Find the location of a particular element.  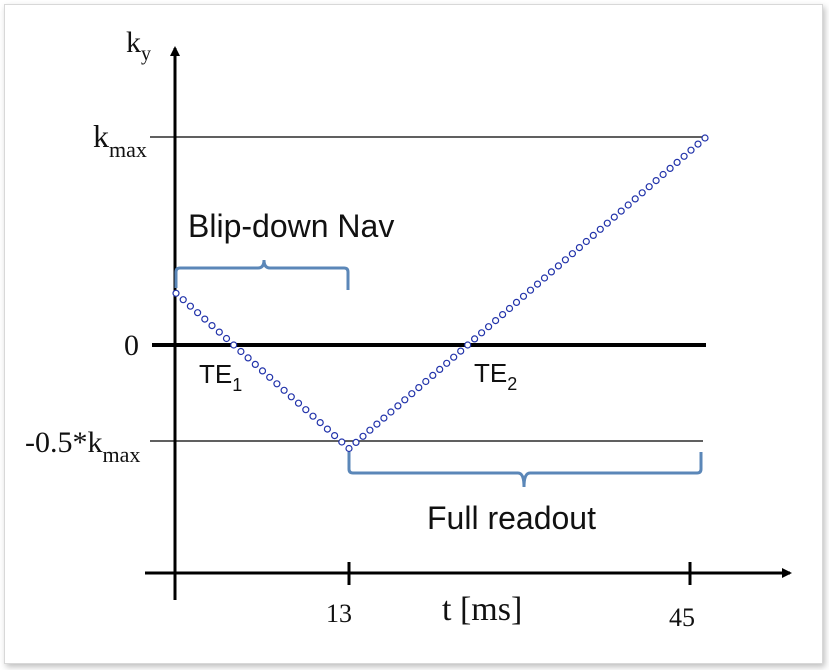

nav-label: Blip-down Nav is located at coordinates (291, 226).